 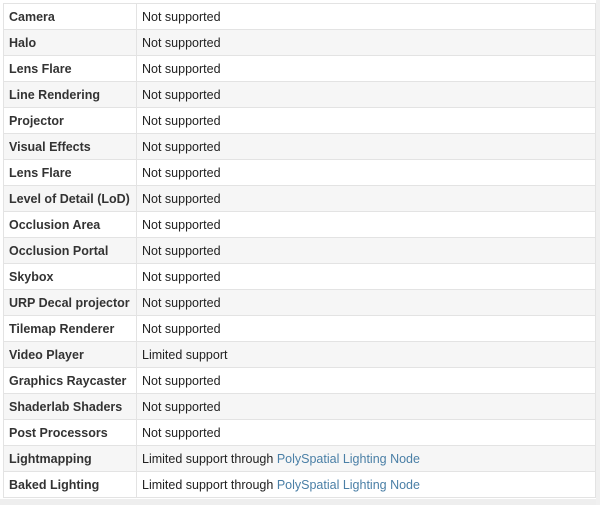 I want to click on table-row: Halo Not supported, so click(x=299, y=42).